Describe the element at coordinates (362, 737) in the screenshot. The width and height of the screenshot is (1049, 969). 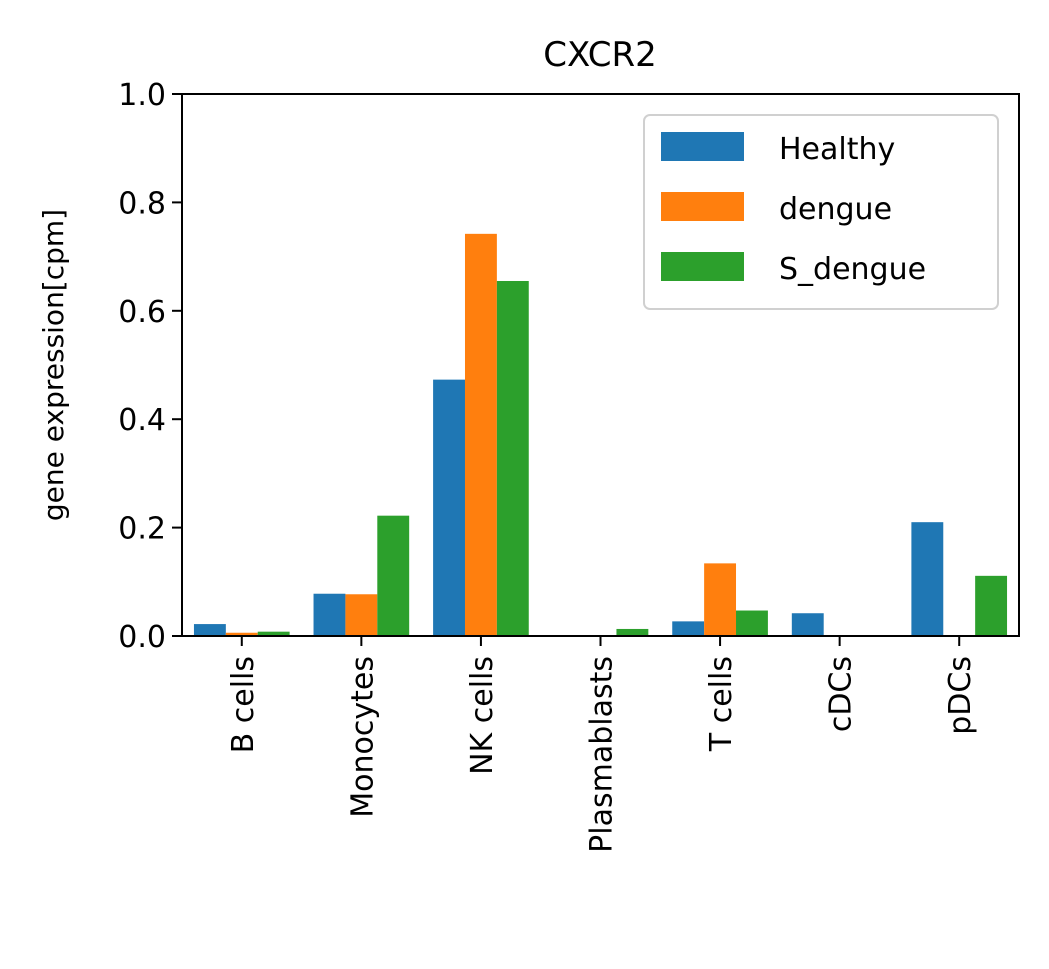
I see `x-tick-label: Monocytes` at that location.